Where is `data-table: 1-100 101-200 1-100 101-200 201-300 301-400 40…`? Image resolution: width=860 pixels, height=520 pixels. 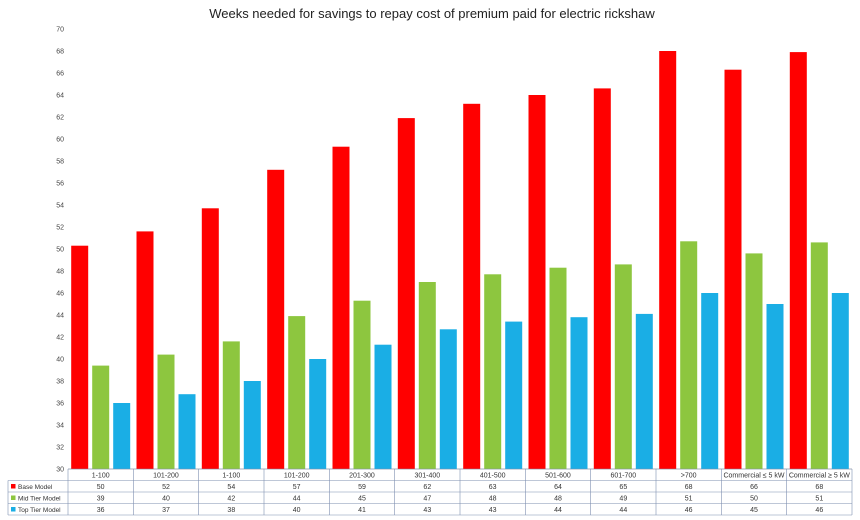
data-table: 1-100 101-200 1-100 101-200 201-300 301-400 40… is located at coordinates (430, 492).